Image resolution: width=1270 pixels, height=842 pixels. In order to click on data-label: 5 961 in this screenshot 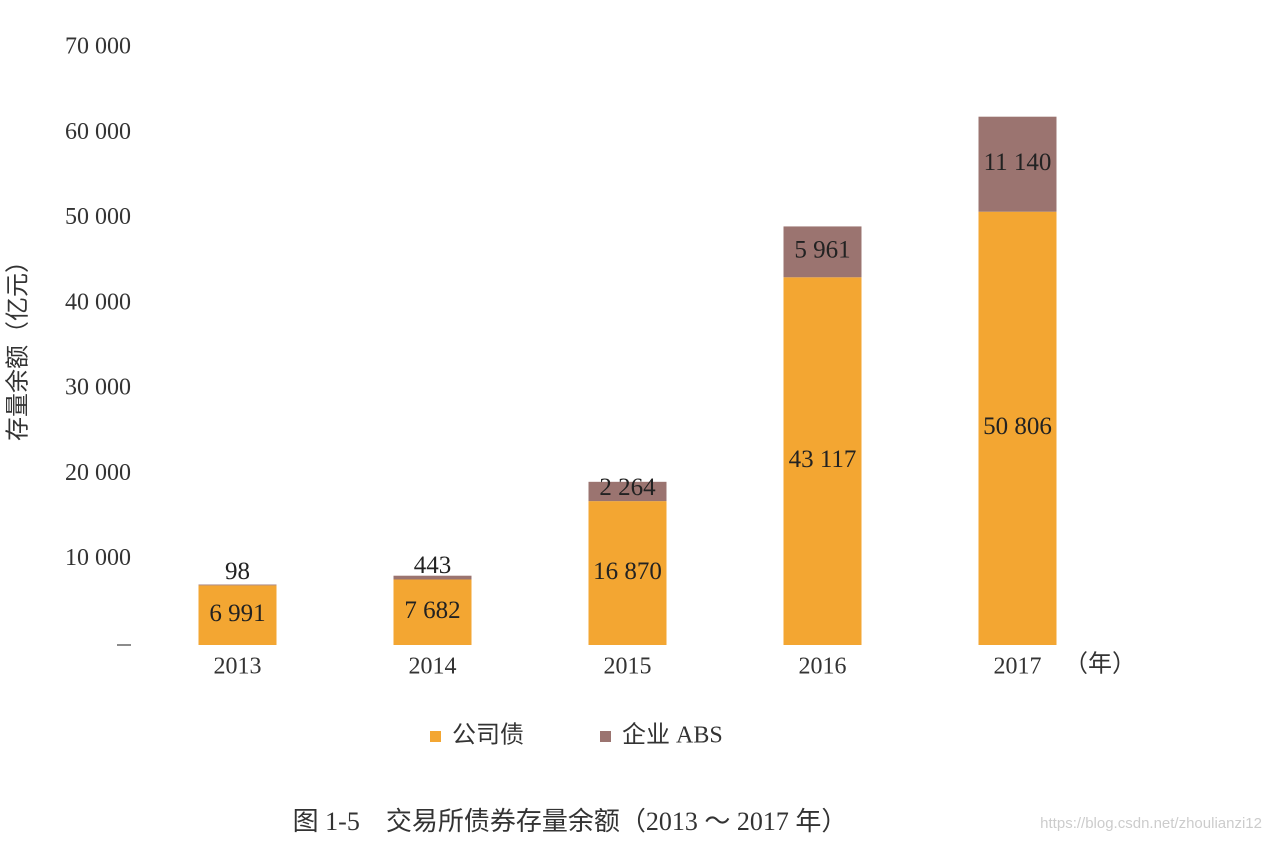, I will do `click(822, 250)`.